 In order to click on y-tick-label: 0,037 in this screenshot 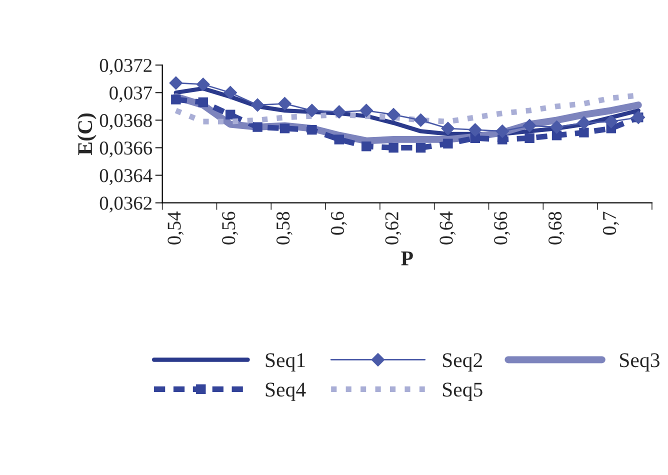, I will do `click(131, 94)`.